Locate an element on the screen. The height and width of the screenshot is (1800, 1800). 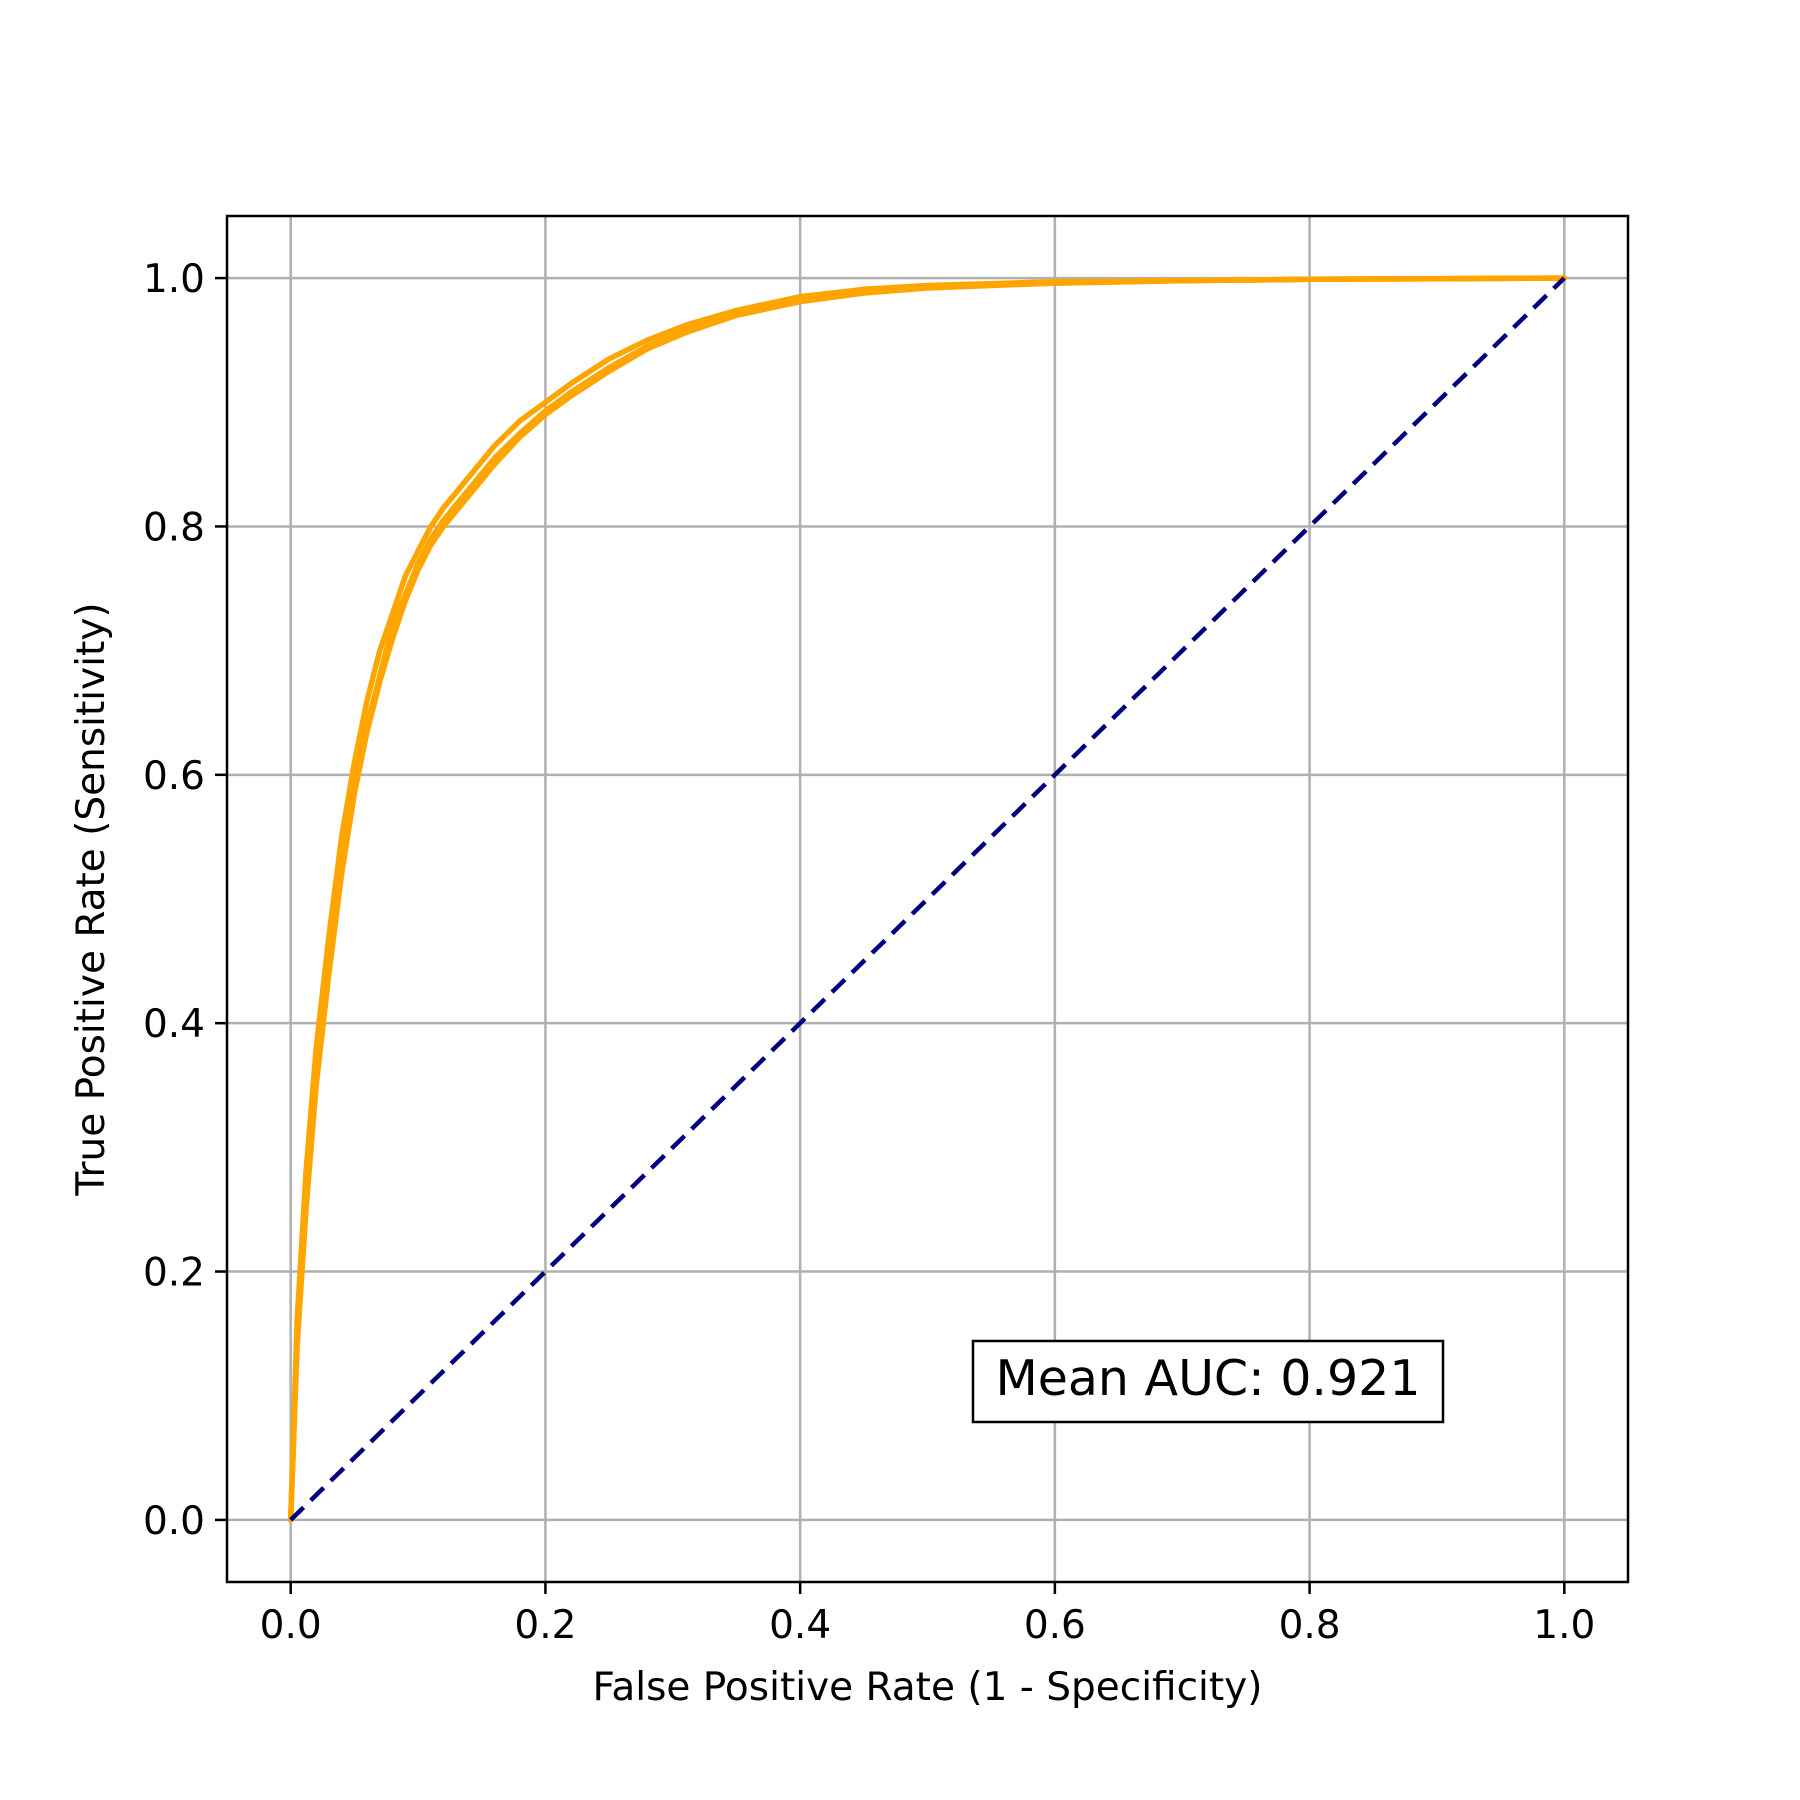
x-tick-label: 0.8 is located at coordinates (1310, 1625).